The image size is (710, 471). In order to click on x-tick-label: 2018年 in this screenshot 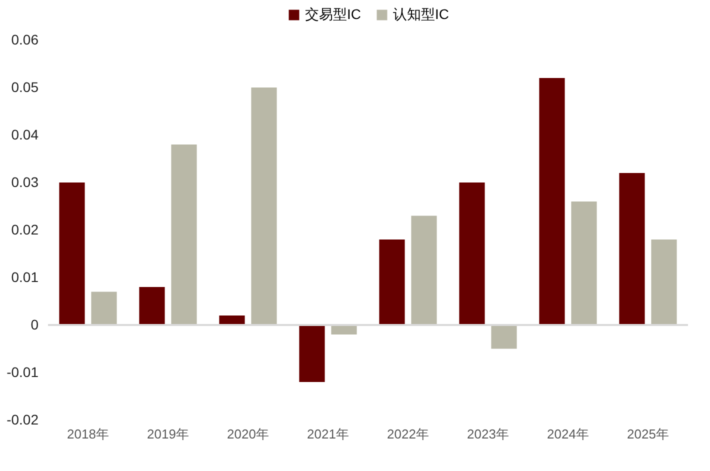, I will do `click(88, 434)`.